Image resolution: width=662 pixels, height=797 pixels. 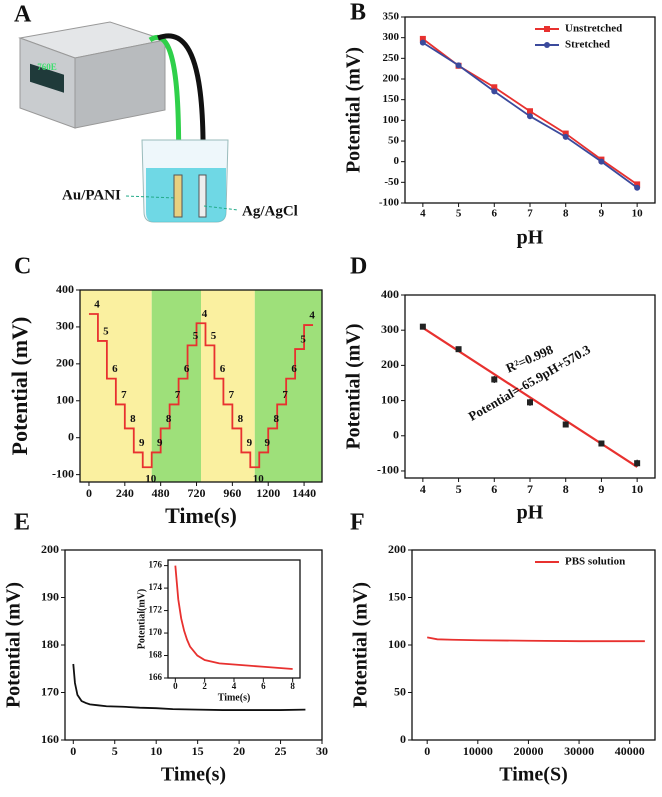 I want to click on panel-label: A, so click(x=23, y=15).